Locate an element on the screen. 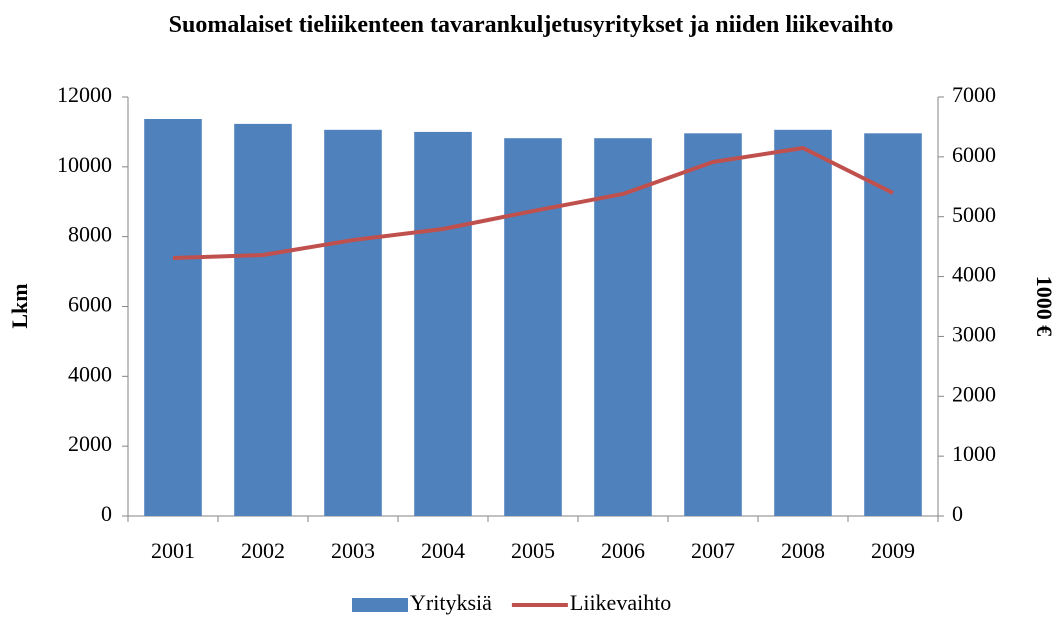 The width and height of the screenshot is (1062, 621). x-tick-label: 2009 is located at coordinates (893, 550).